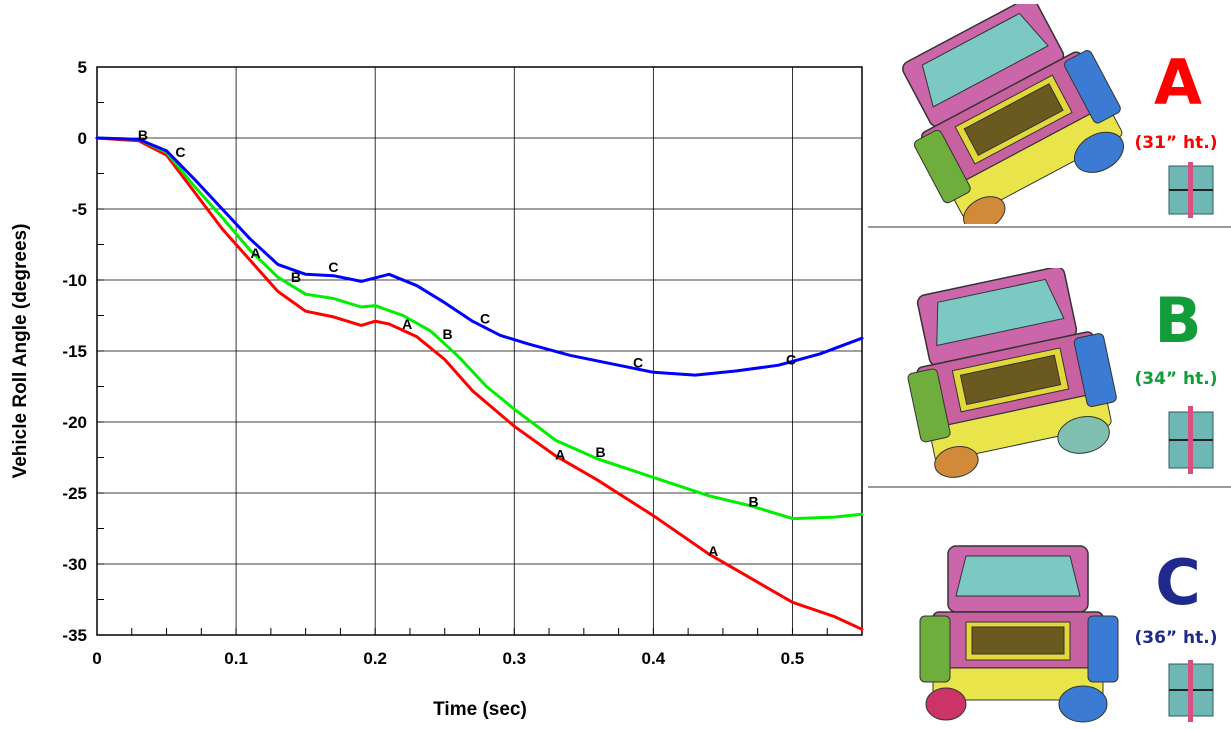 The image size is (1231, 729). What do you see at coordinates (480, 709) in the screenshot?
I see `x-axis-title: Time (sec)` at bounding box center [480, 709].